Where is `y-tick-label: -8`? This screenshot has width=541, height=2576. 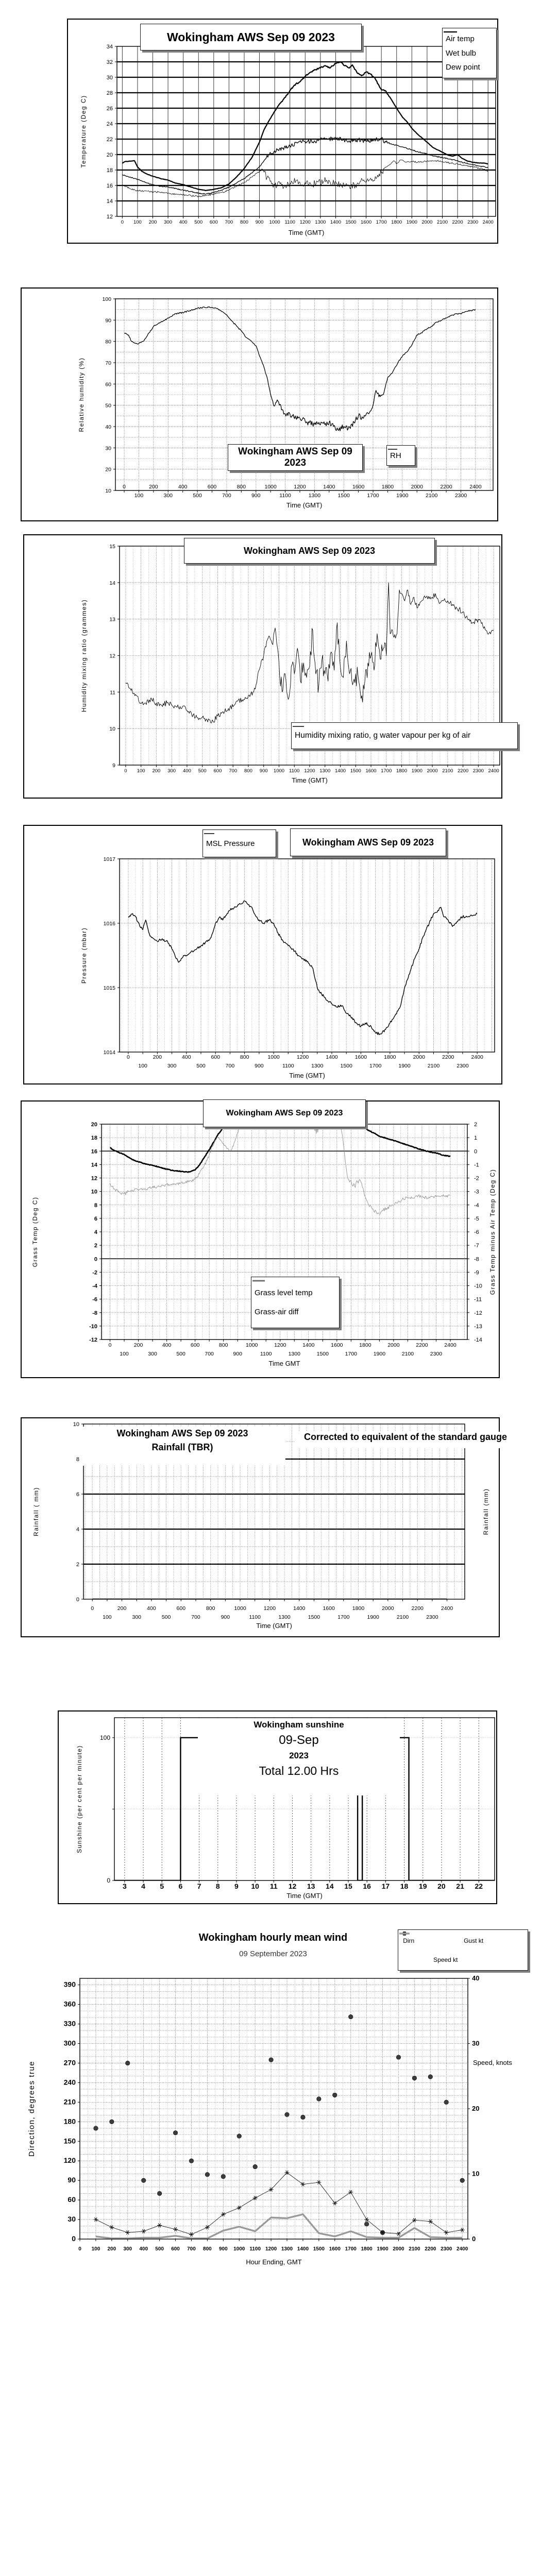 y-tick-label: -8 is located at coordinates (94, 1313).